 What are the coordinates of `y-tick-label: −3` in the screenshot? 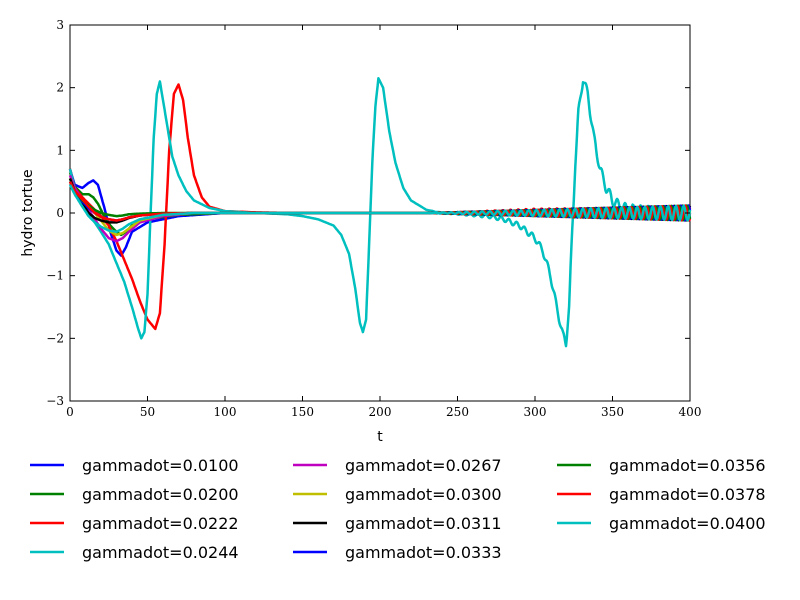 It's located at (55, 401).